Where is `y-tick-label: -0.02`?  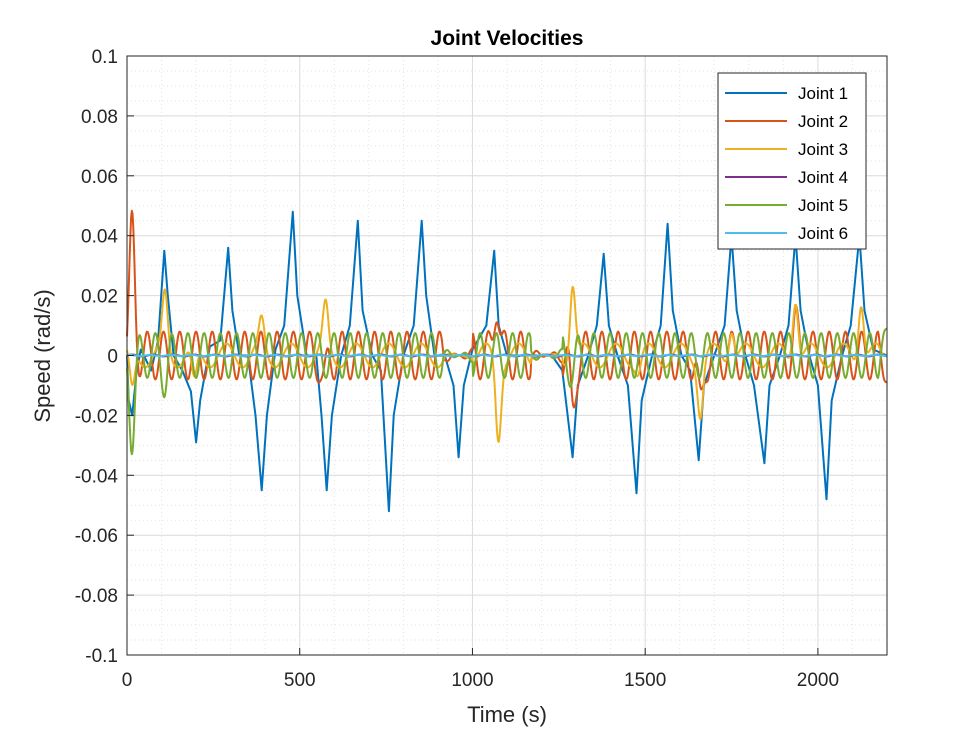
y-tick-label: -0.02 is located at coordinates (96, 416).